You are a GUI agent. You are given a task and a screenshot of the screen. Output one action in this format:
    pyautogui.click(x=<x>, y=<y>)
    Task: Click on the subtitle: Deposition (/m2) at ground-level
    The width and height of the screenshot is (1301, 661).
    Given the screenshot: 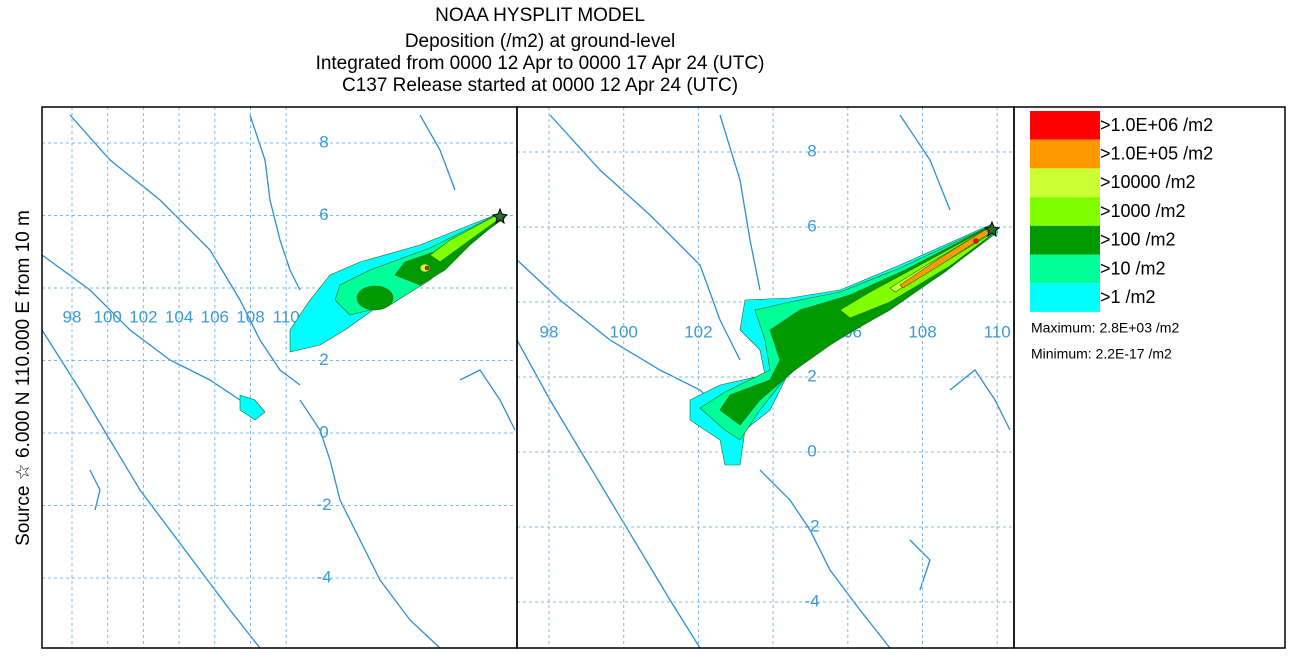 What is the action you would take?
    pyautogui.click(x=540, y=41)
    